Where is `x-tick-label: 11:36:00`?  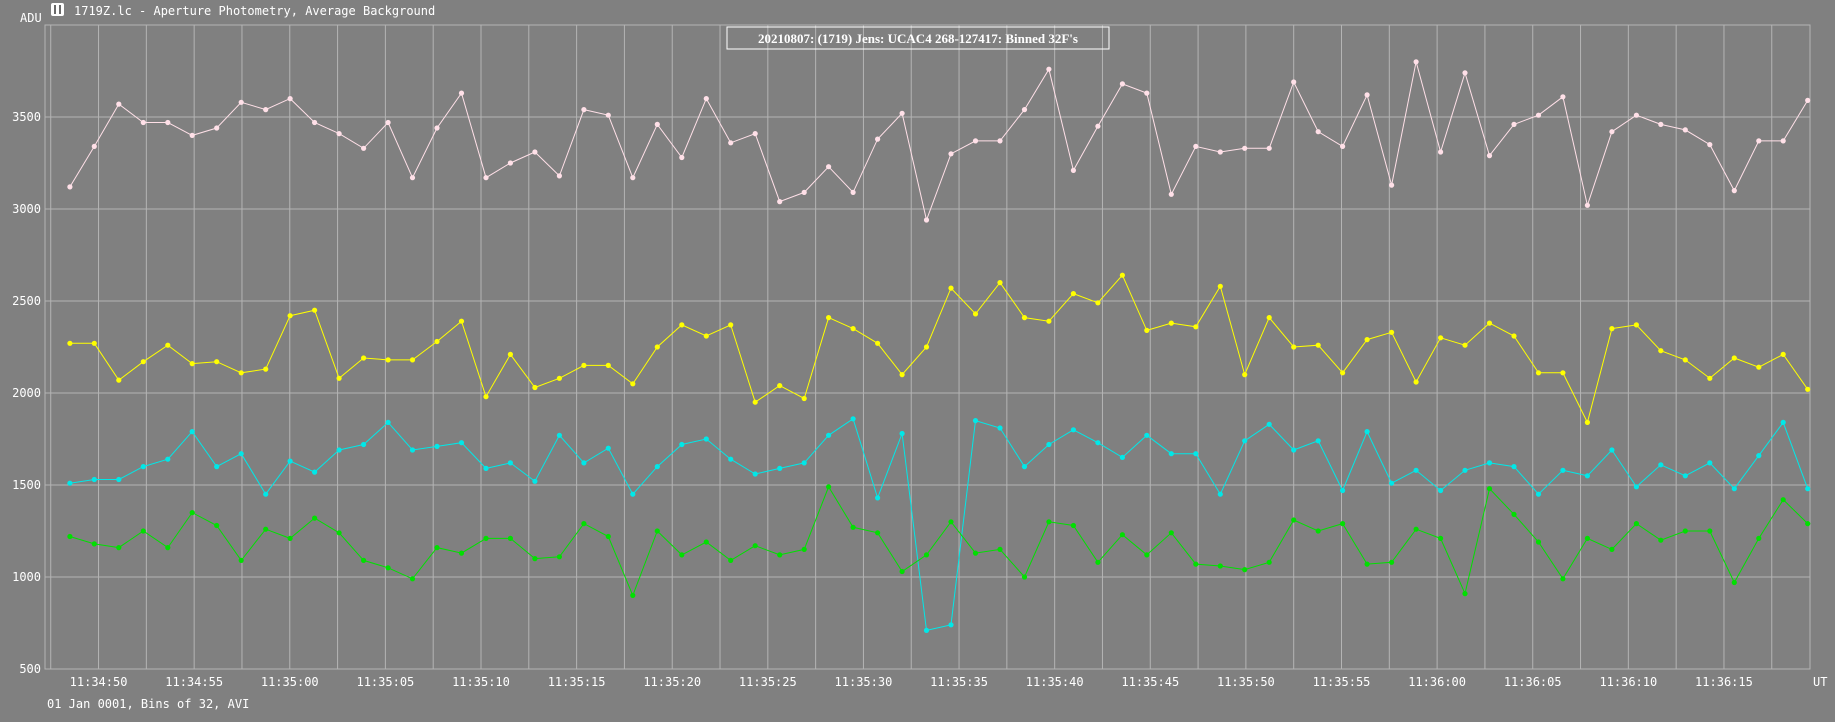 x-tick-label: 11:36:00 is located at coordinates (1437, 682).